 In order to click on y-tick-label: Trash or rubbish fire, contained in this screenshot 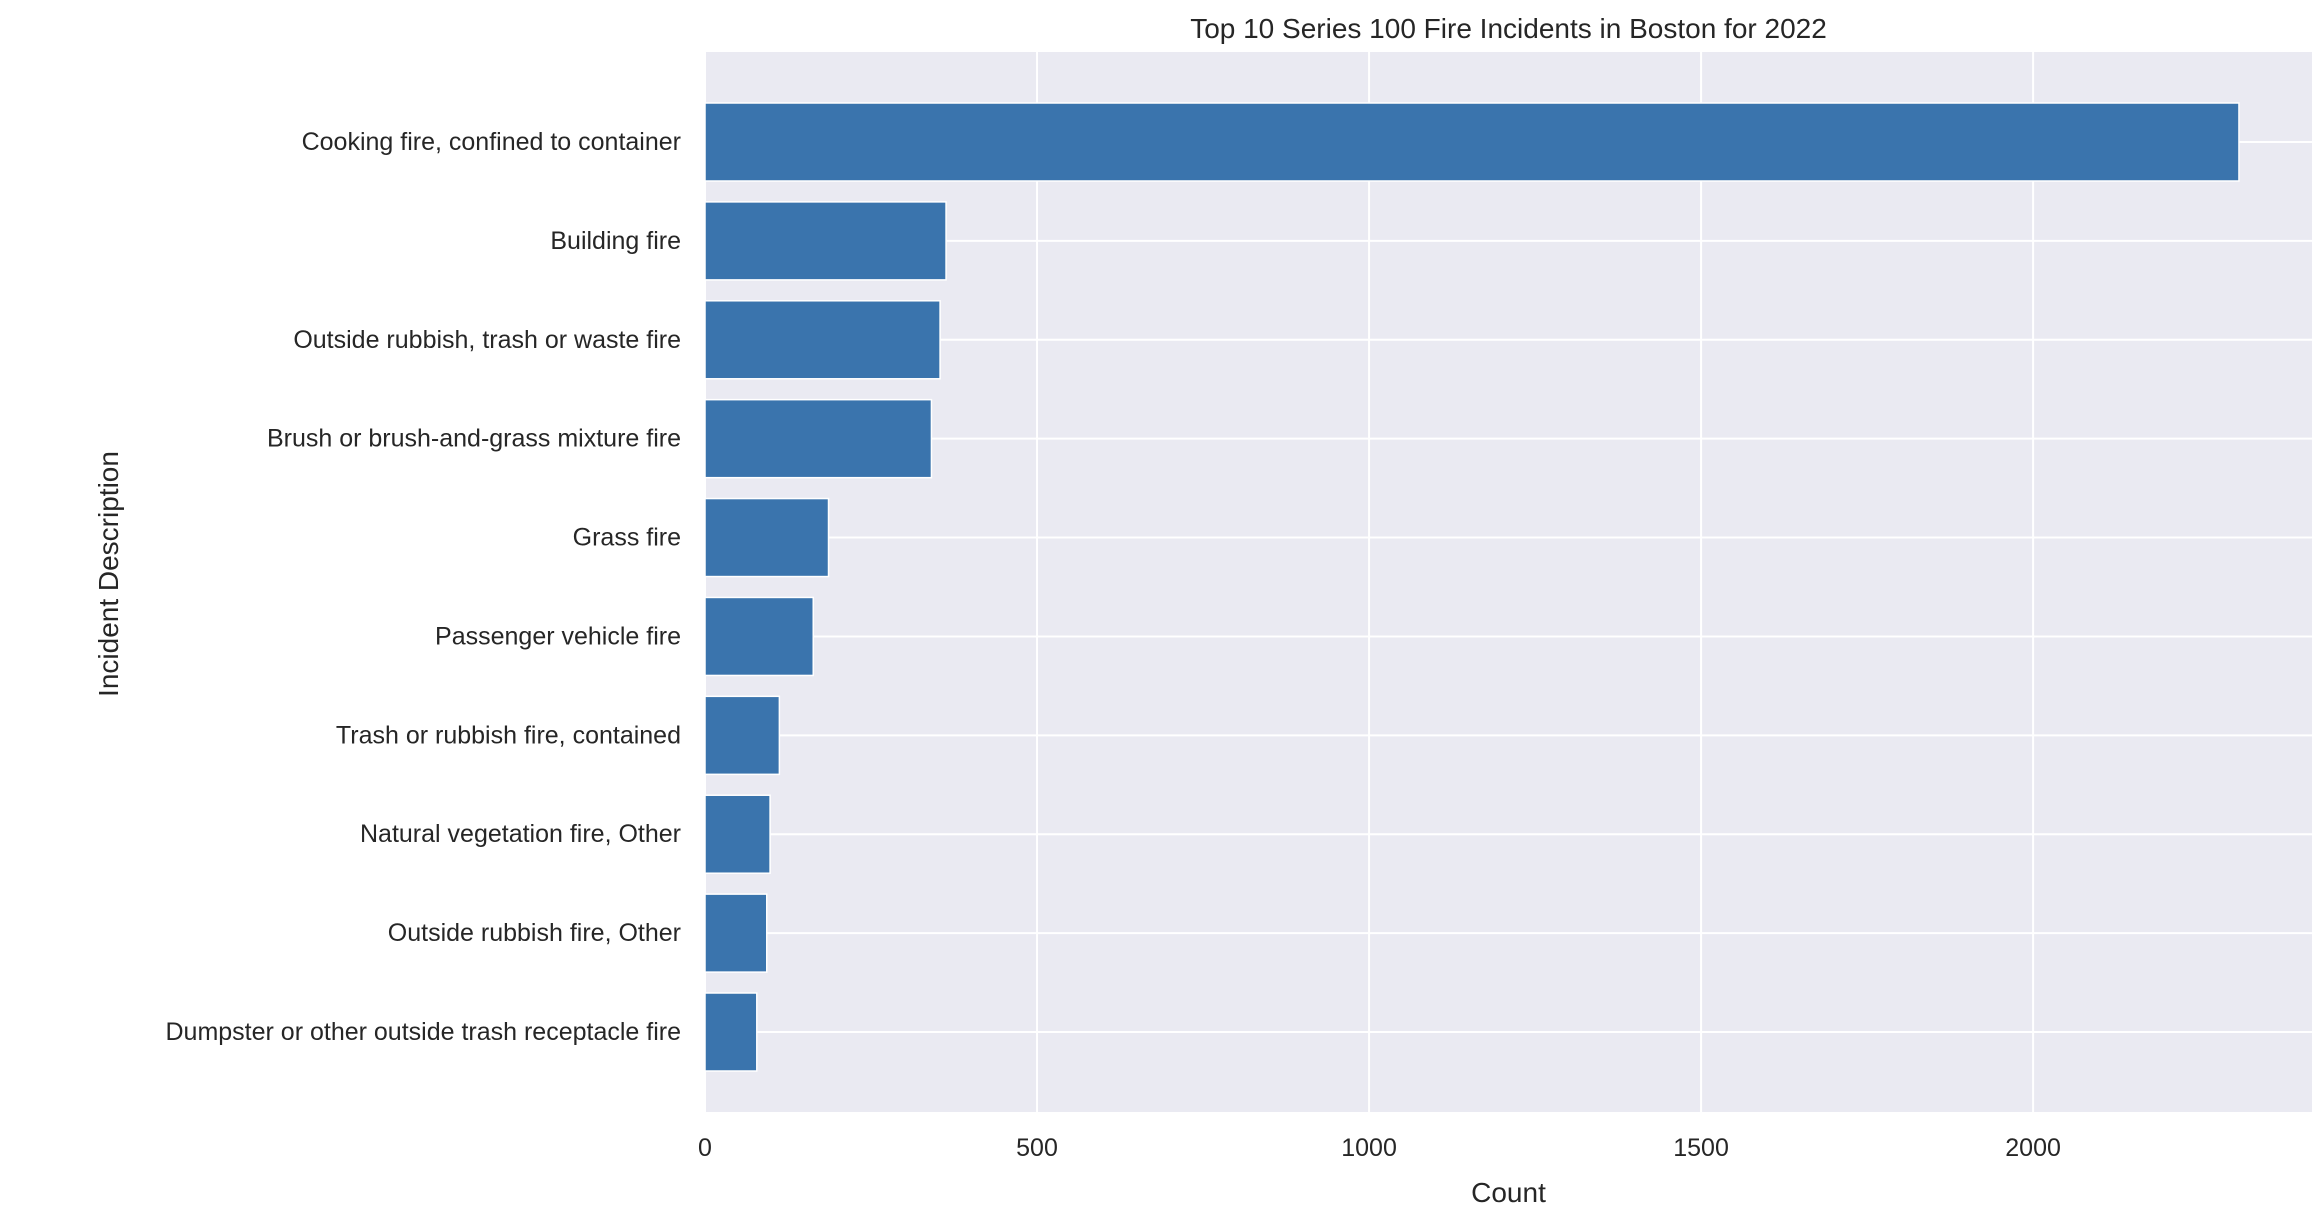, I will do `click(508, 735)`.